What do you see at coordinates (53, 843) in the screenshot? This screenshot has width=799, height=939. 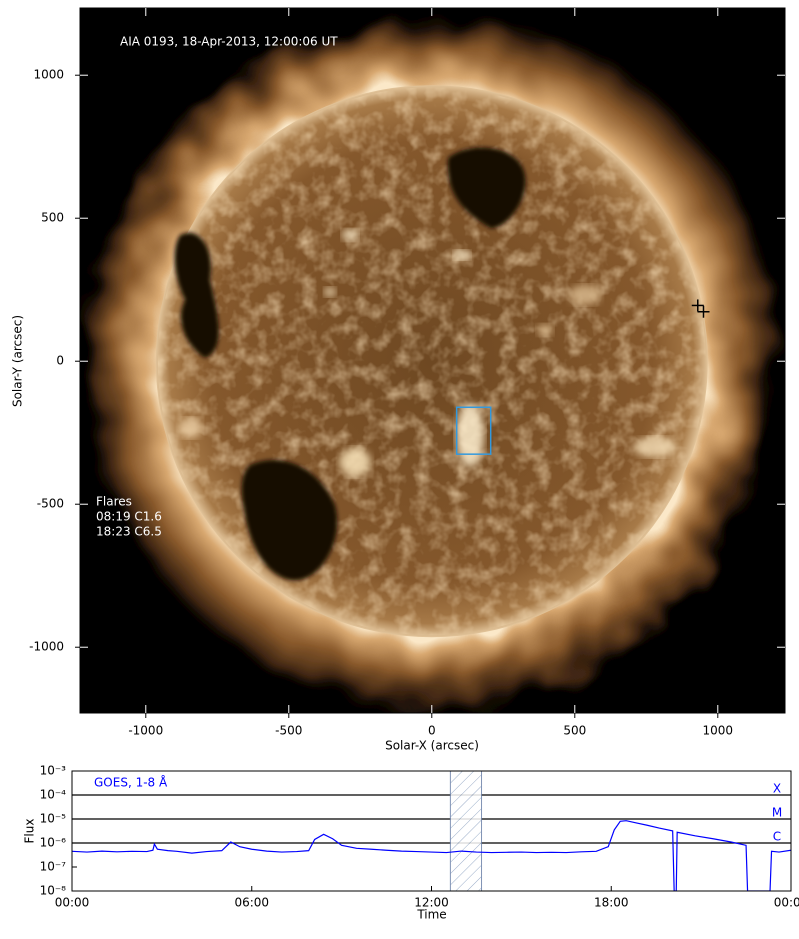 I see `y-tick-label: 10⁻⁶` at bounding box center [53, 843].